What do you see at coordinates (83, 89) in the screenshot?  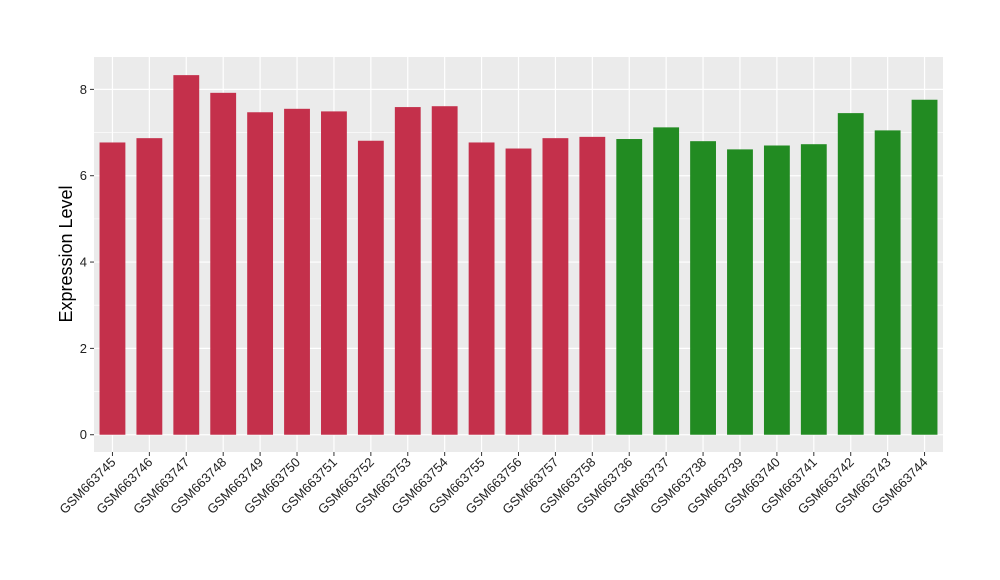 I see `y-tick-label: 8` at bounding box center [83, 89].